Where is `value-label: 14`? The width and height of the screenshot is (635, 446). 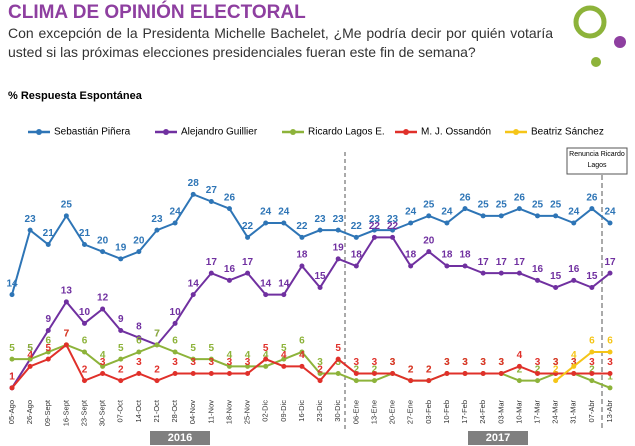
value-label: 14 is located at coordinates (284, 283).